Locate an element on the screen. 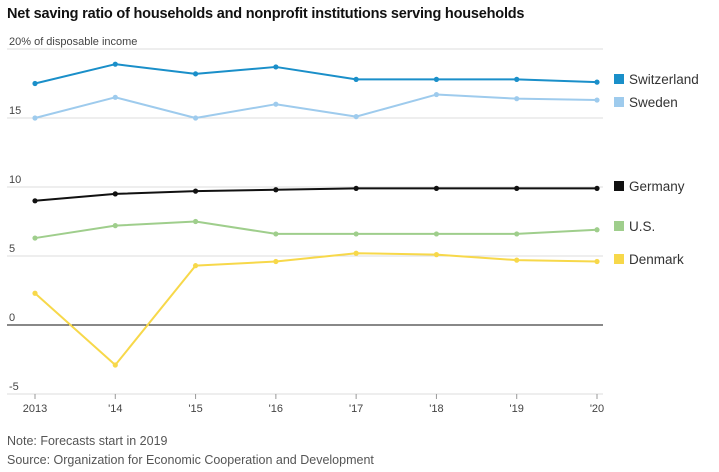 The image size is (719, 472). x-tick-label: '17 is located at coordinates (356, 409).